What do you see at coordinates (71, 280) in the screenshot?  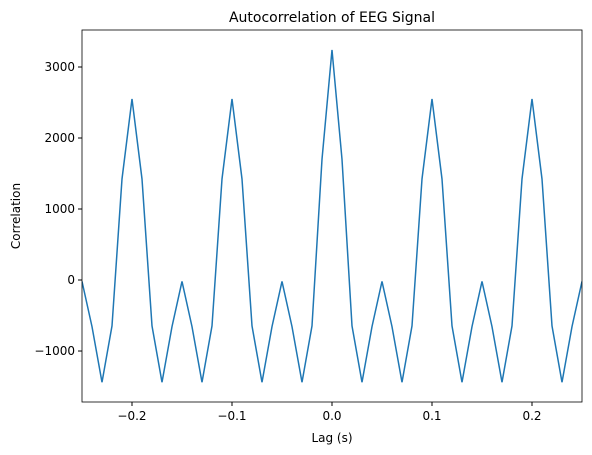 I see `y-tick-label: 0` at bounding box center [71, 280].